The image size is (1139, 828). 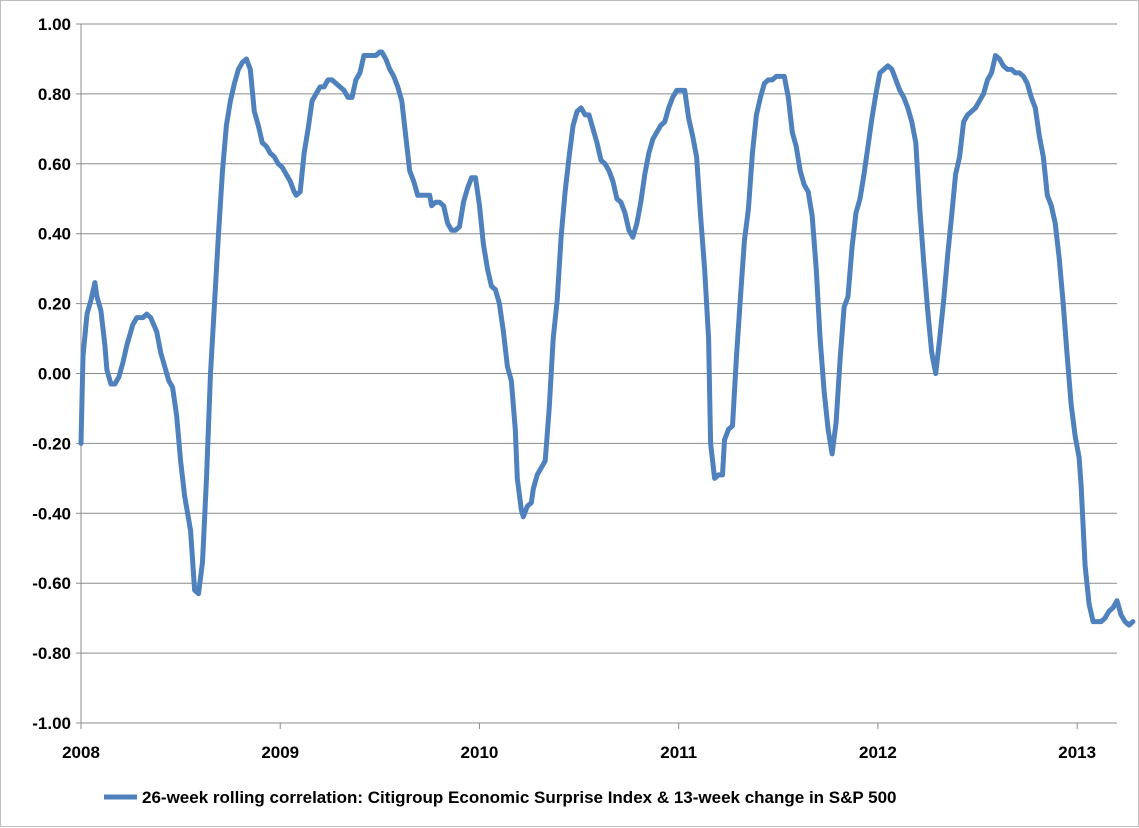 I want to click on y-tick-label: -0.80, so click(x=51, y=653).